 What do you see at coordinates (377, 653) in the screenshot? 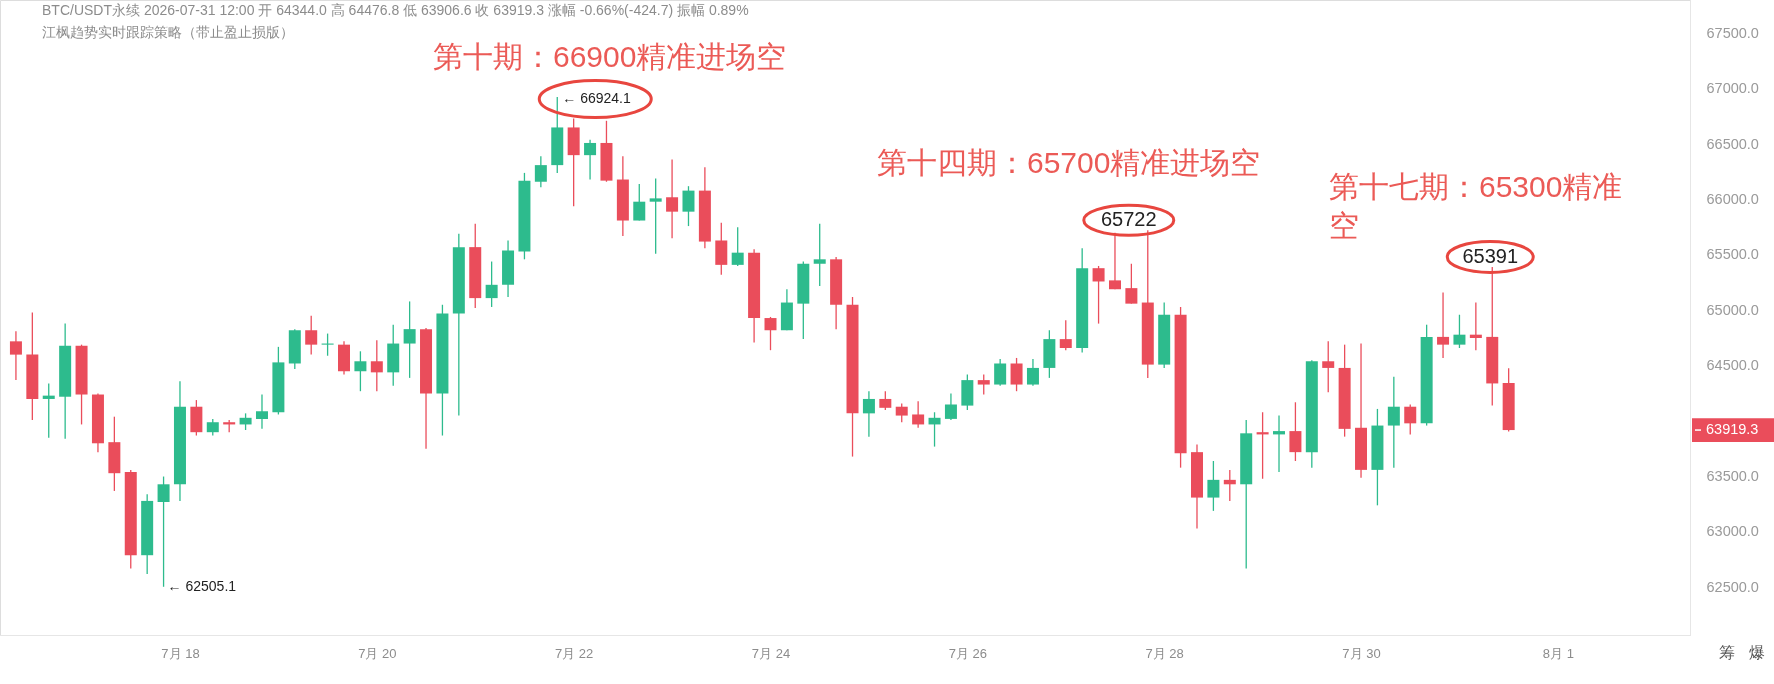
I see `x-tick-label: 7月 20` at bounding box center [377, 653].